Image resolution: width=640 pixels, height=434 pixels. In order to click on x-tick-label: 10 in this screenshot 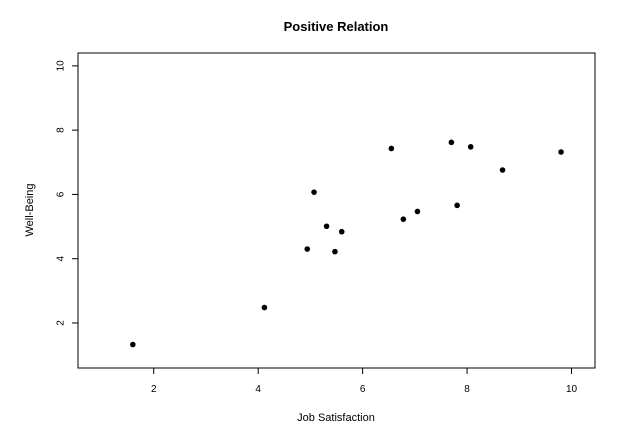, I will do `click(572, 389)`.